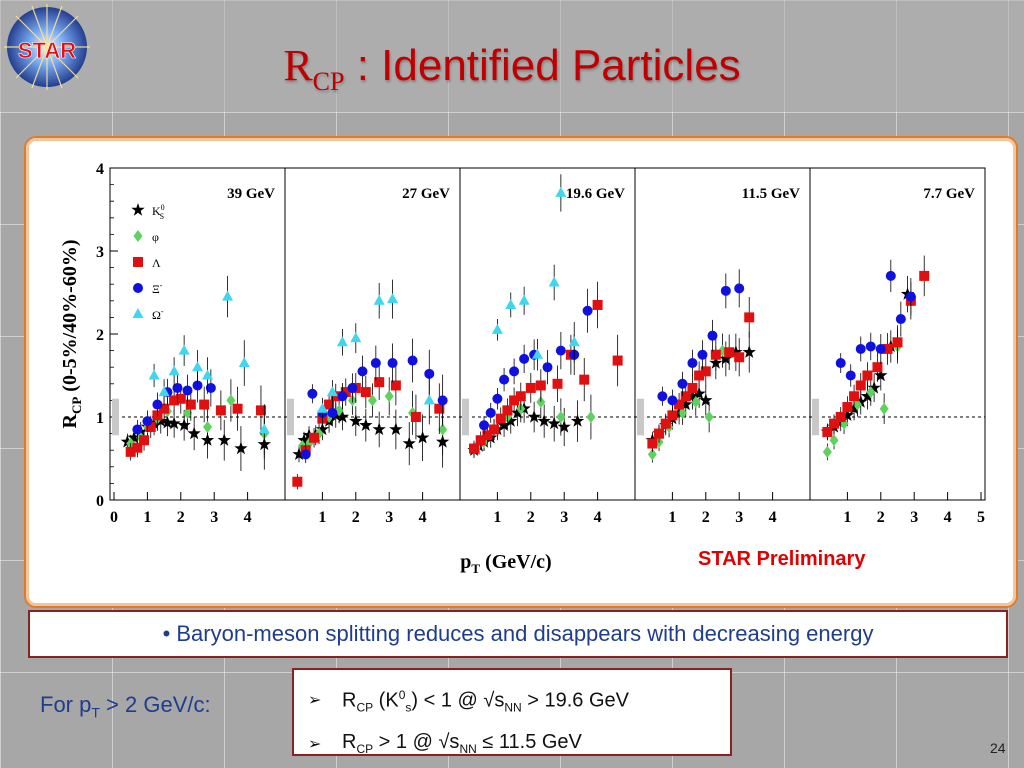 This screenshot has width=1024, height=768. Describe the element at coordinates (782, 559) in the screenshot. I see `star-preliminary-label: STAR Preliminary` at that location.